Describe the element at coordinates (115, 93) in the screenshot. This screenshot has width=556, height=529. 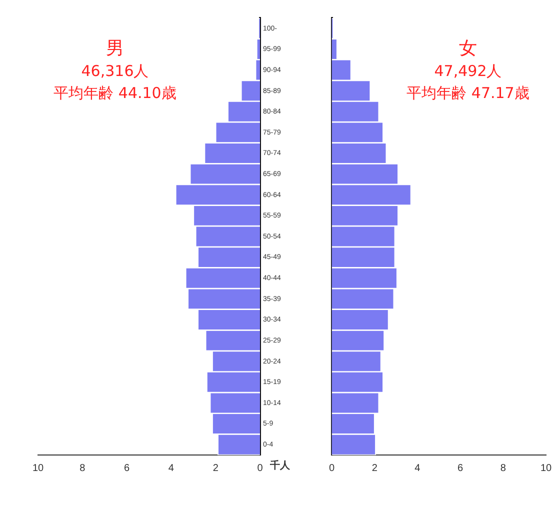
I see `annotation: 平均年齢 44.10歳` at that location.